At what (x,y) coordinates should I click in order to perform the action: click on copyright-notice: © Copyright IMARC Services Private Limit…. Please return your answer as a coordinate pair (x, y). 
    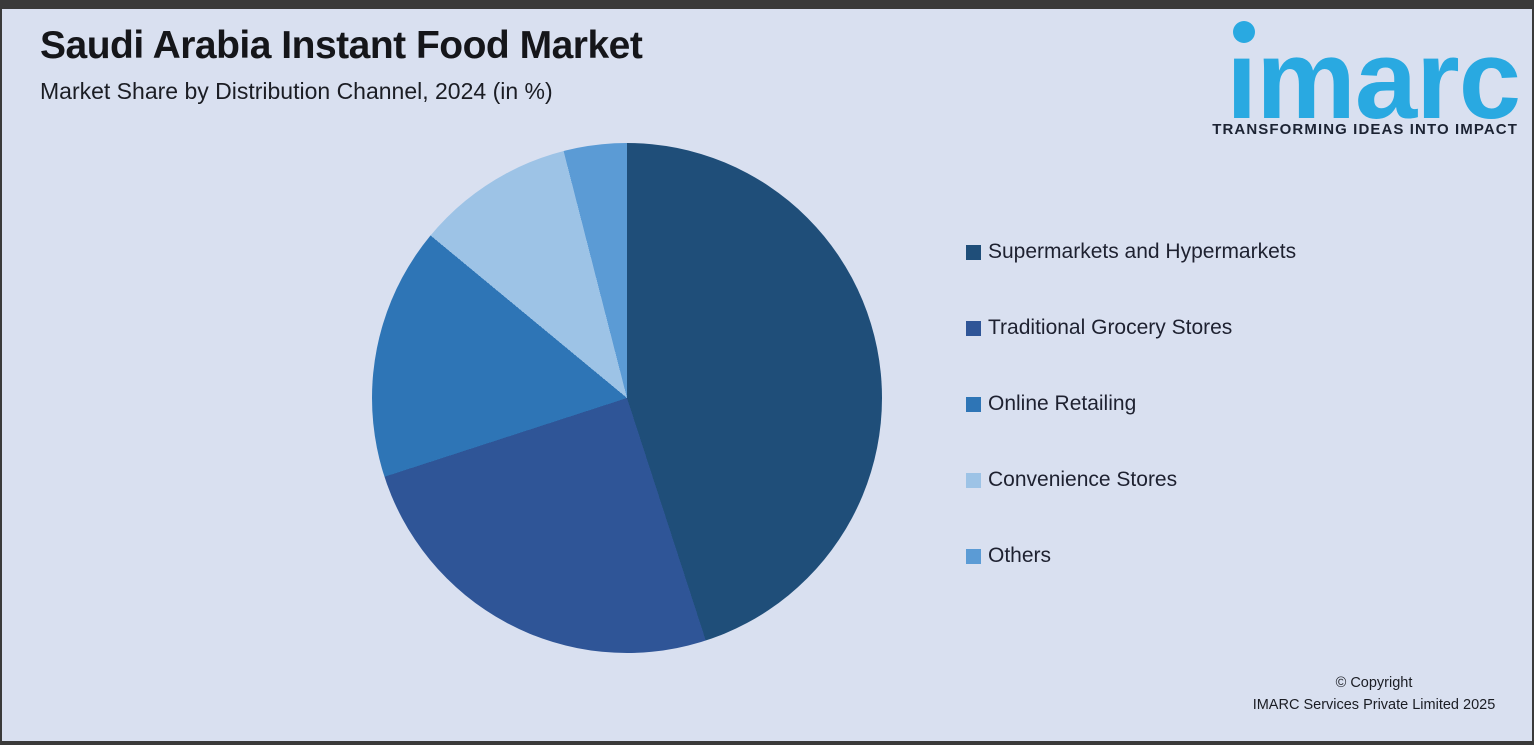
    Looking at the image, I should click on (1369, 694).